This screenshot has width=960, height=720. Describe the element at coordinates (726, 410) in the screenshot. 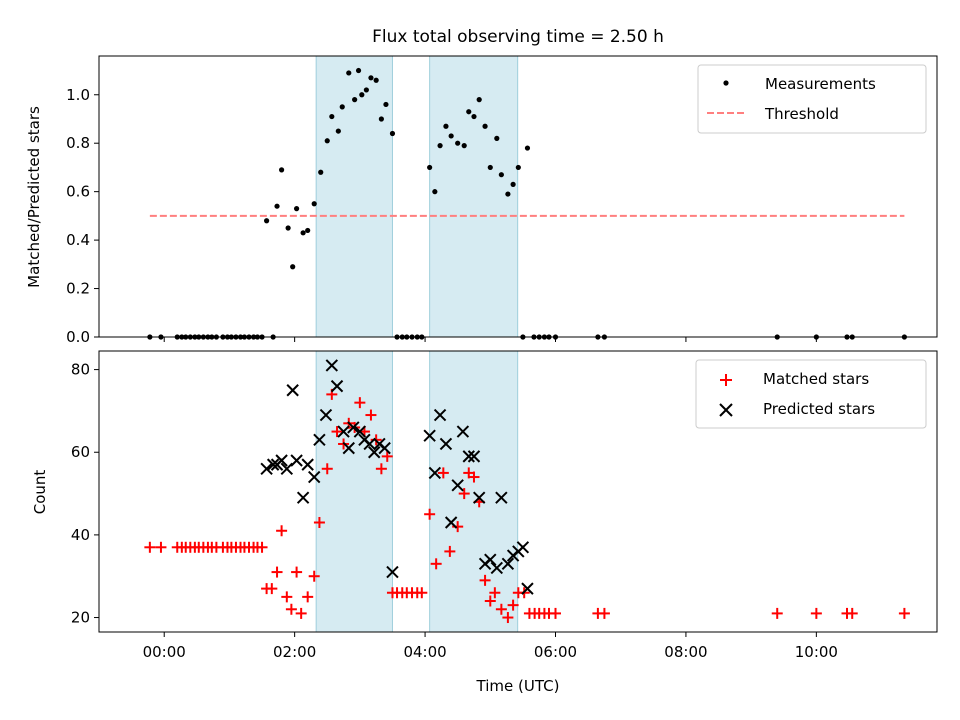

I see `legend-predicted-marker` at that location.